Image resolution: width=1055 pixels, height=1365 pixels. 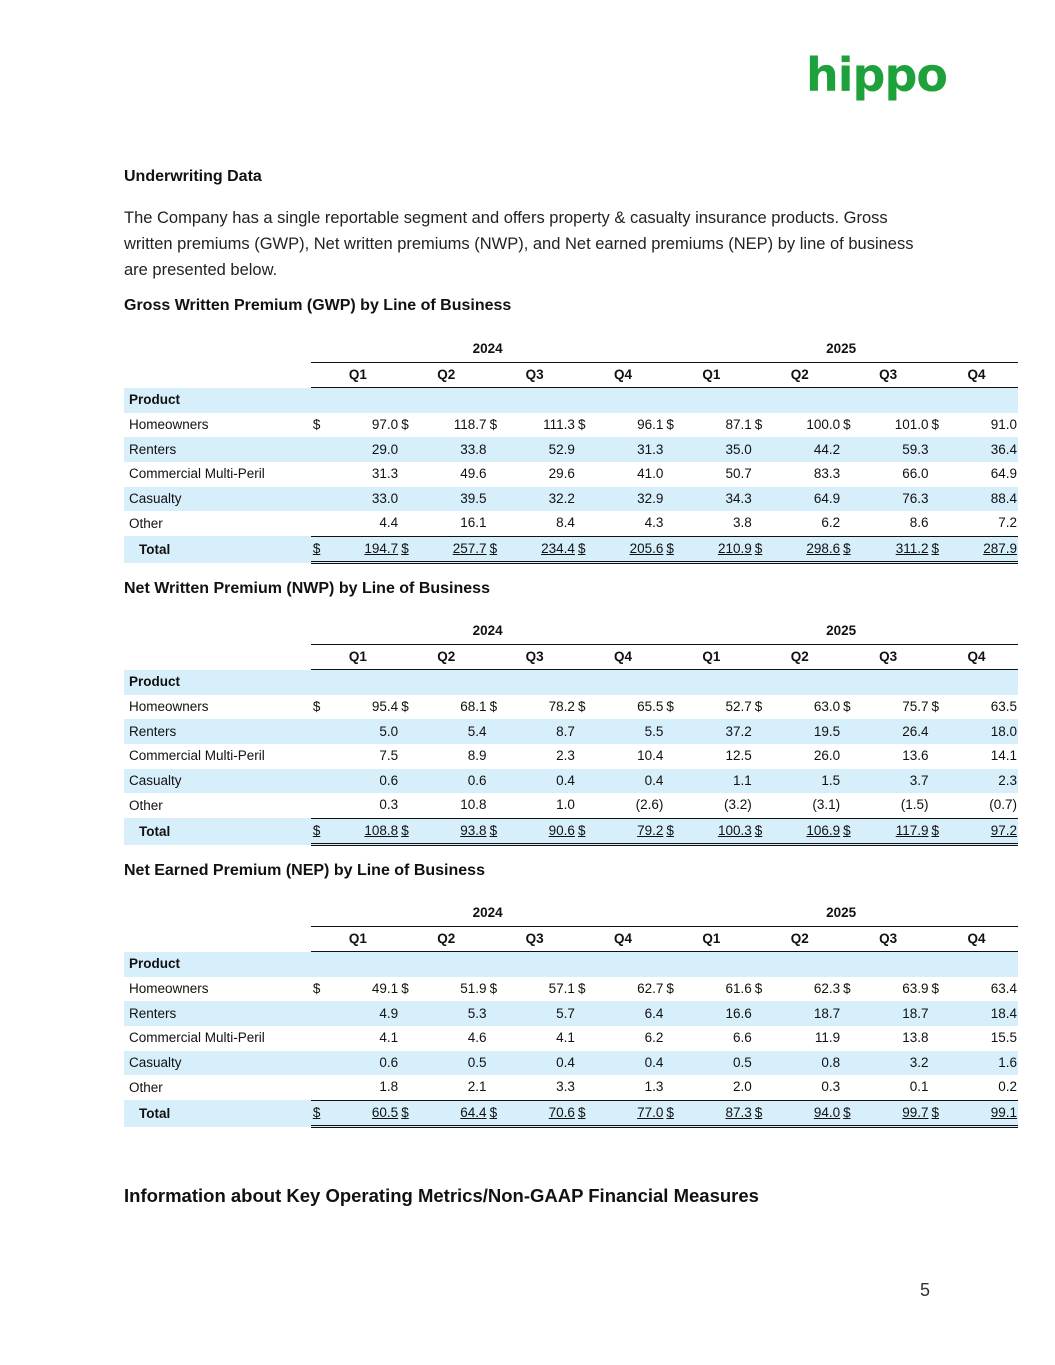 I want to click on value-cell: 63.9, so click(x=915, y=989).